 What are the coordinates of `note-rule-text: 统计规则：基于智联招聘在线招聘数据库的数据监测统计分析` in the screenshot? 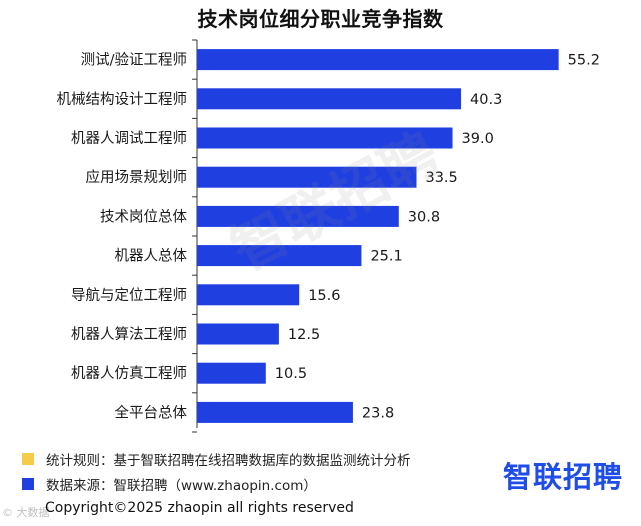 It's located at (228, 461).